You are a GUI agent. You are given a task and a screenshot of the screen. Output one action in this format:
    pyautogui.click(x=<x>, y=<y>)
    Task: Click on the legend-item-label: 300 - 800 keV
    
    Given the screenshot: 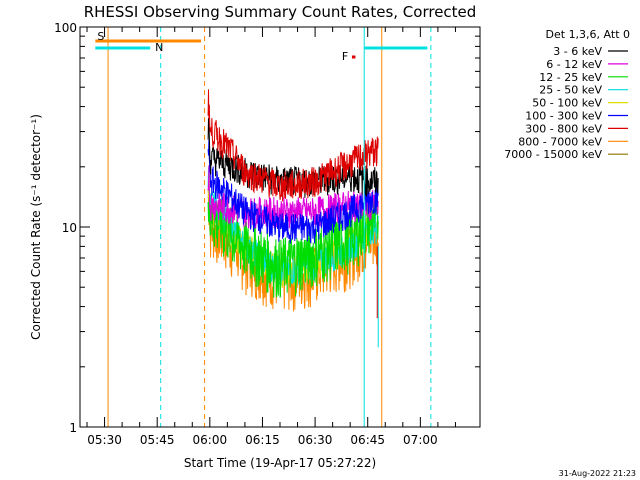 What is the action you would take?
    pyautogui.click(x=563, y=128)
    